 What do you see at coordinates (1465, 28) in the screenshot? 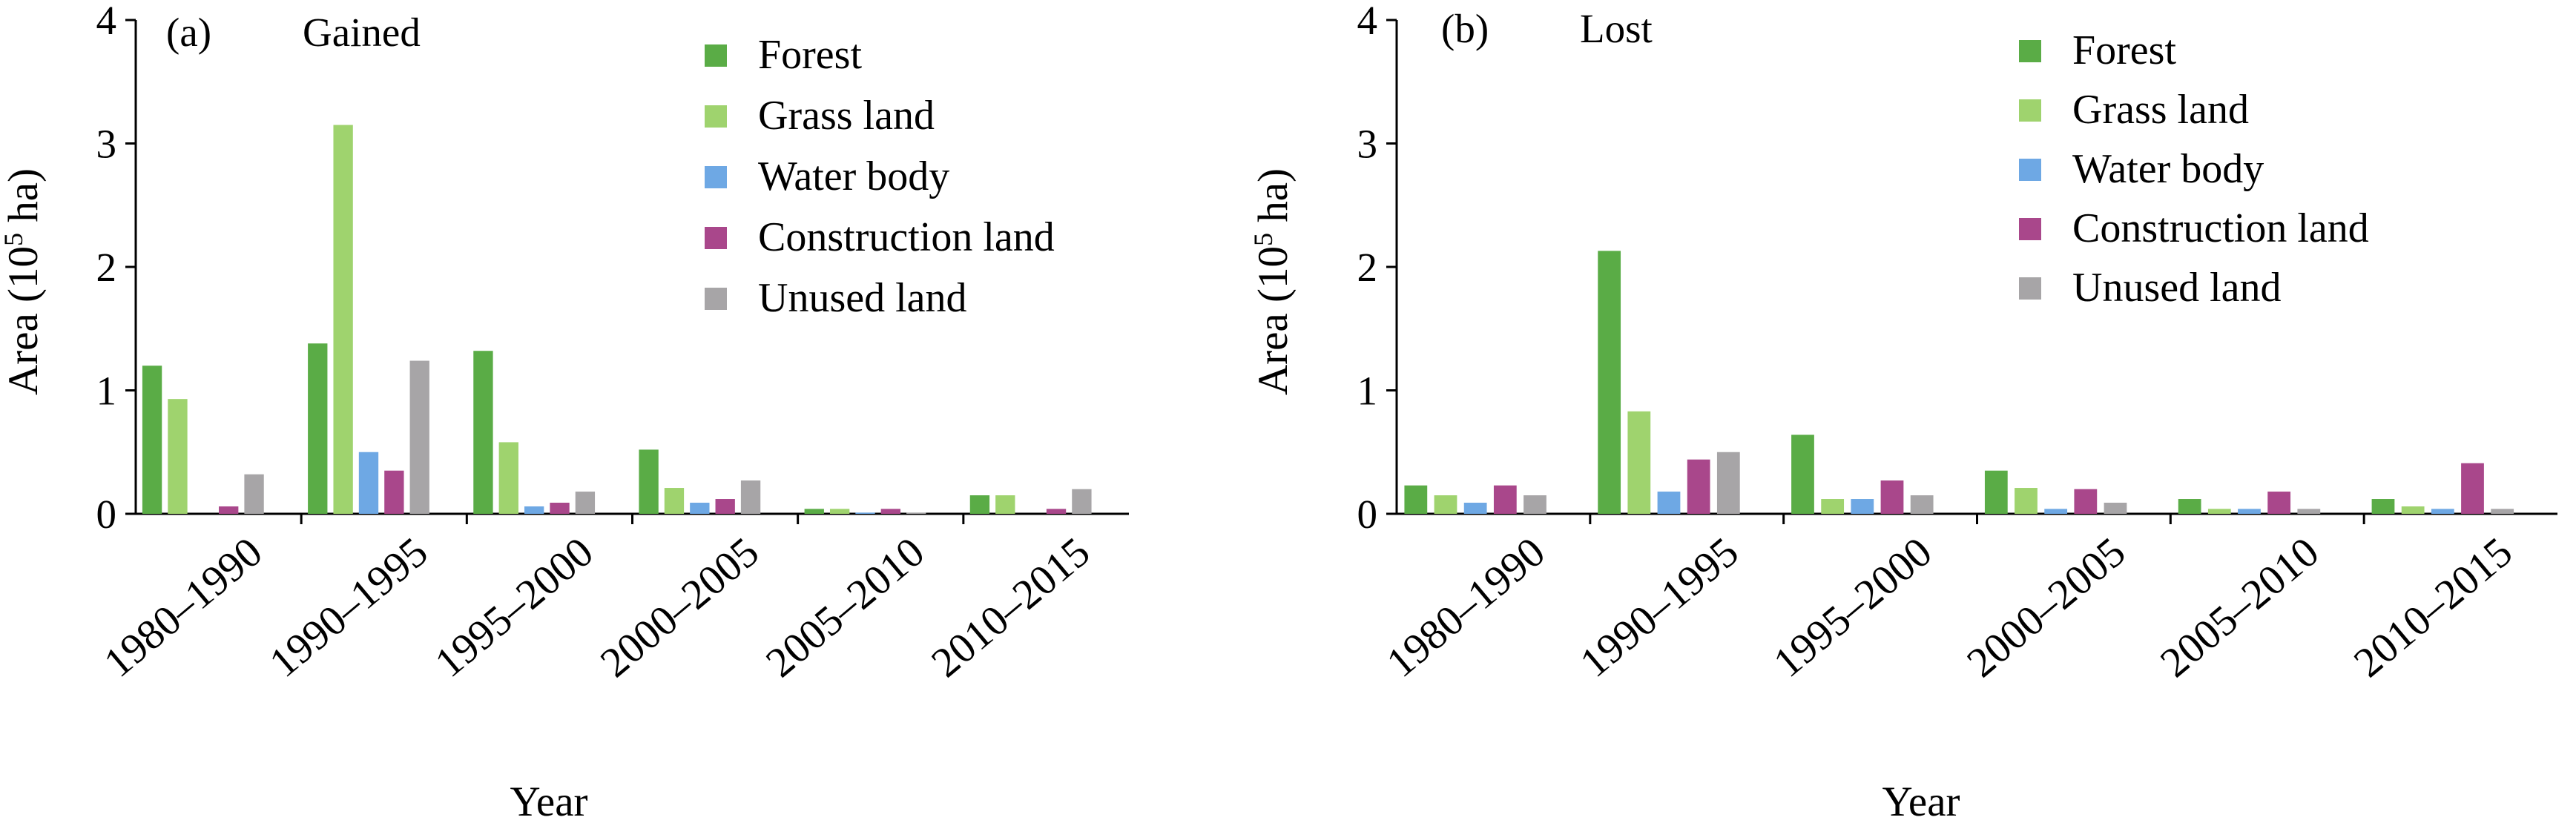
I see `panel-label: (b)` at bounding box center [1465, 28].